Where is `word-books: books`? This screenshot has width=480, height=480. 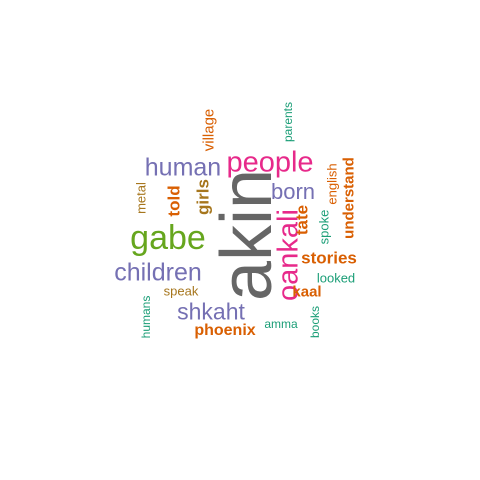
word-books: books is located at coordinates (315, 322).